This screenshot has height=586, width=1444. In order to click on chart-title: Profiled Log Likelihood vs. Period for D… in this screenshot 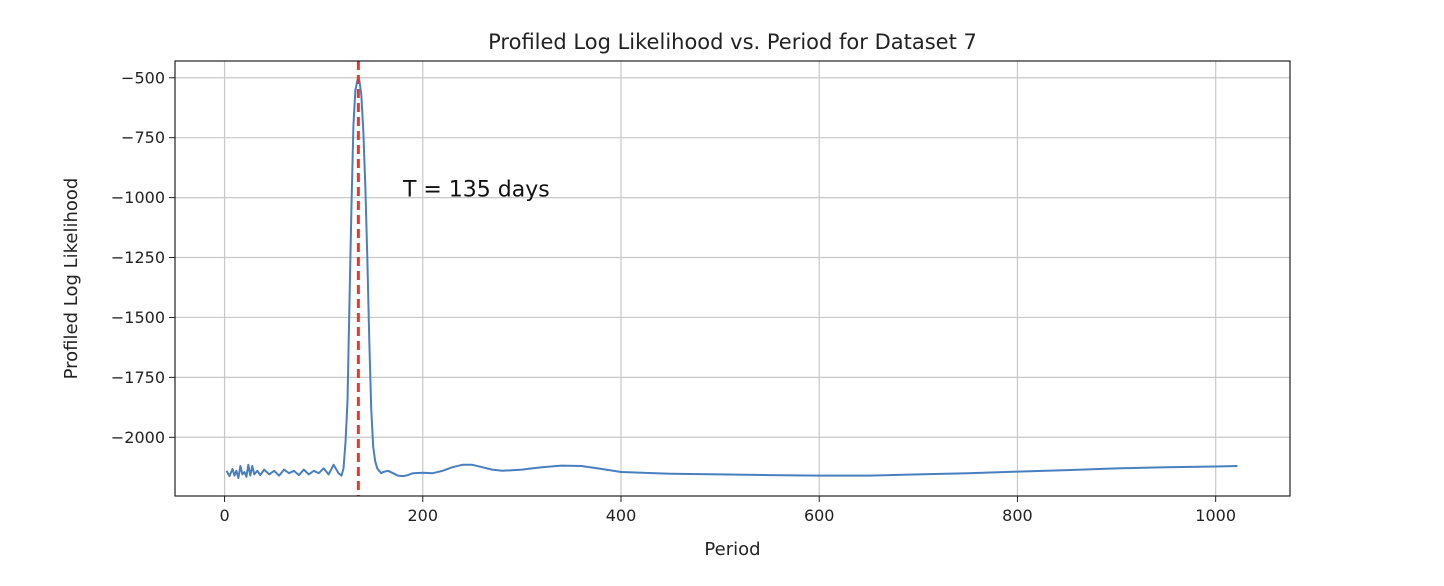, I will do `click(732, 42)`.